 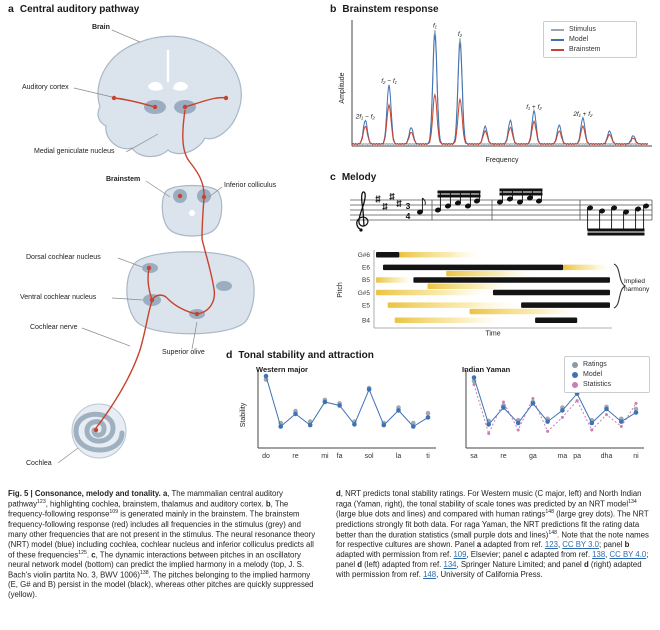 What do you see at coordinates (580, 545) in the screenshot?
I see `reference-link: CC BY 3.0` at bounding box center [580, 545].